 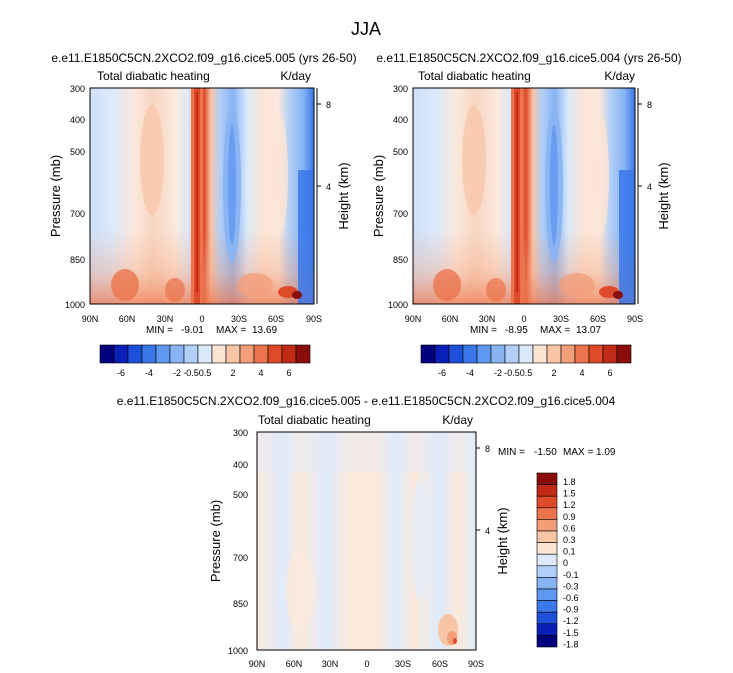 What do you see at coordinates (240, 558) in the screenshot?
I see `panel-diff-y-tick: 700` at bounding box center [240, 558].